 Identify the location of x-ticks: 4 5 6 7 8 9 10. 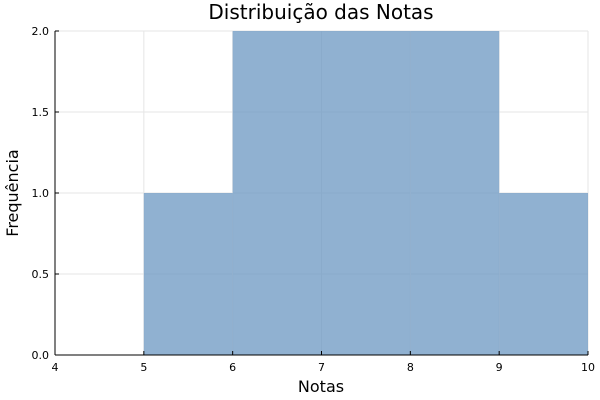
(323, 362).